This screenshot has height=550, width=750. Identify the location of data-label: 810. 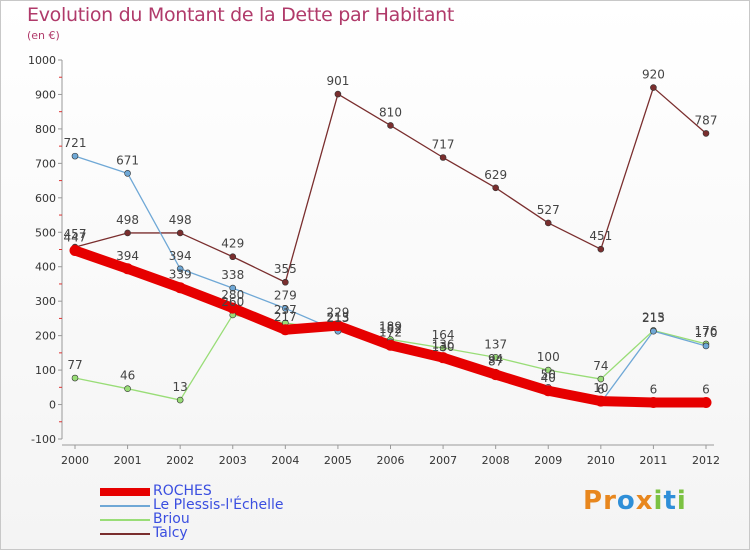
(390, 112).